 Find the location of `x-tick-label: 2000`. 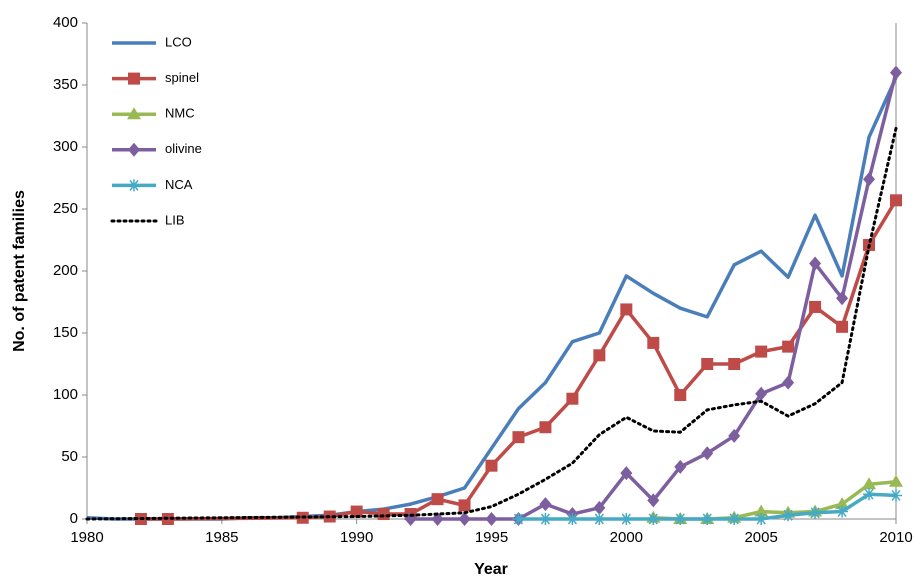

x-tick-label: 2000 is located at coordinates (626, 537).